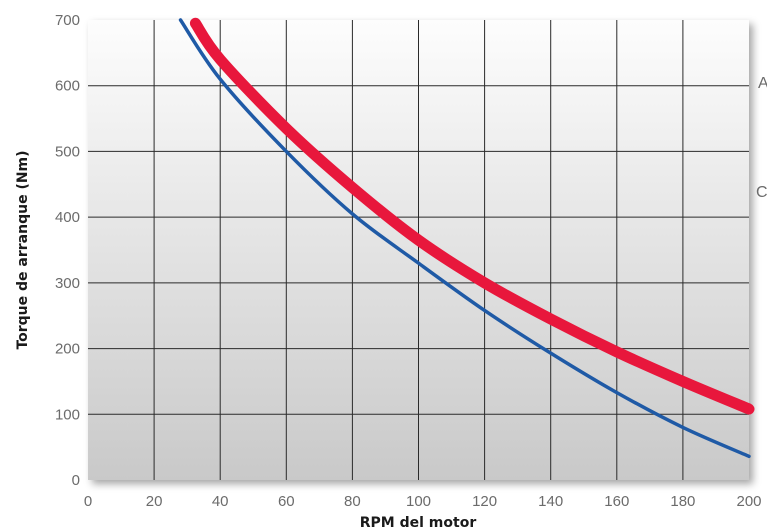 The height and width of the screenshot is (531, 767). What do you see at coordinates (761, 192) in the screenshot?
I see `cut-off-letter-c: C` at bounding box center [761, 192].